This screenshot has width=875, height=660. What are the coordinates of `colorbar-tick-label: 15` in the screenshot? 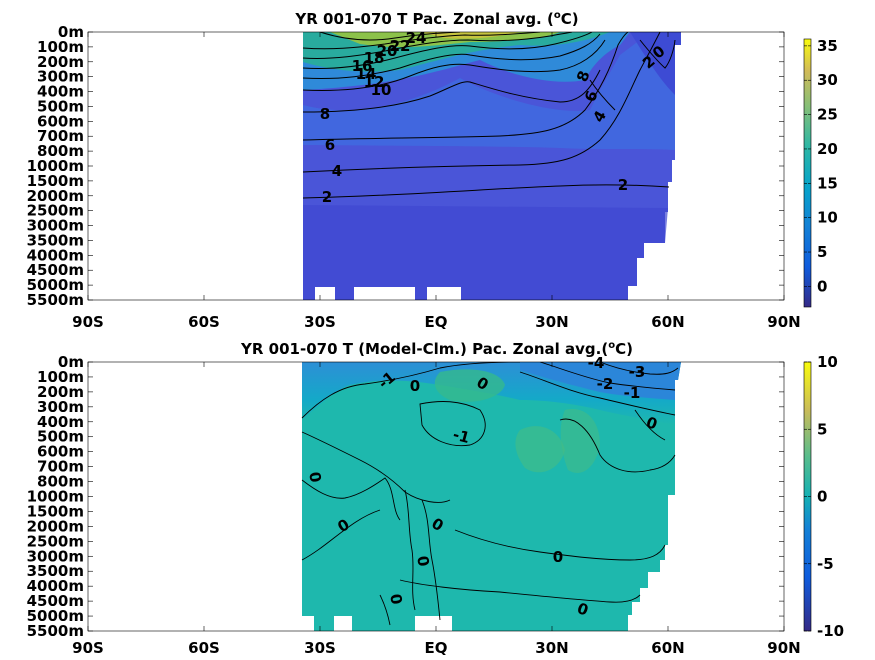 It's located at (827, 183).